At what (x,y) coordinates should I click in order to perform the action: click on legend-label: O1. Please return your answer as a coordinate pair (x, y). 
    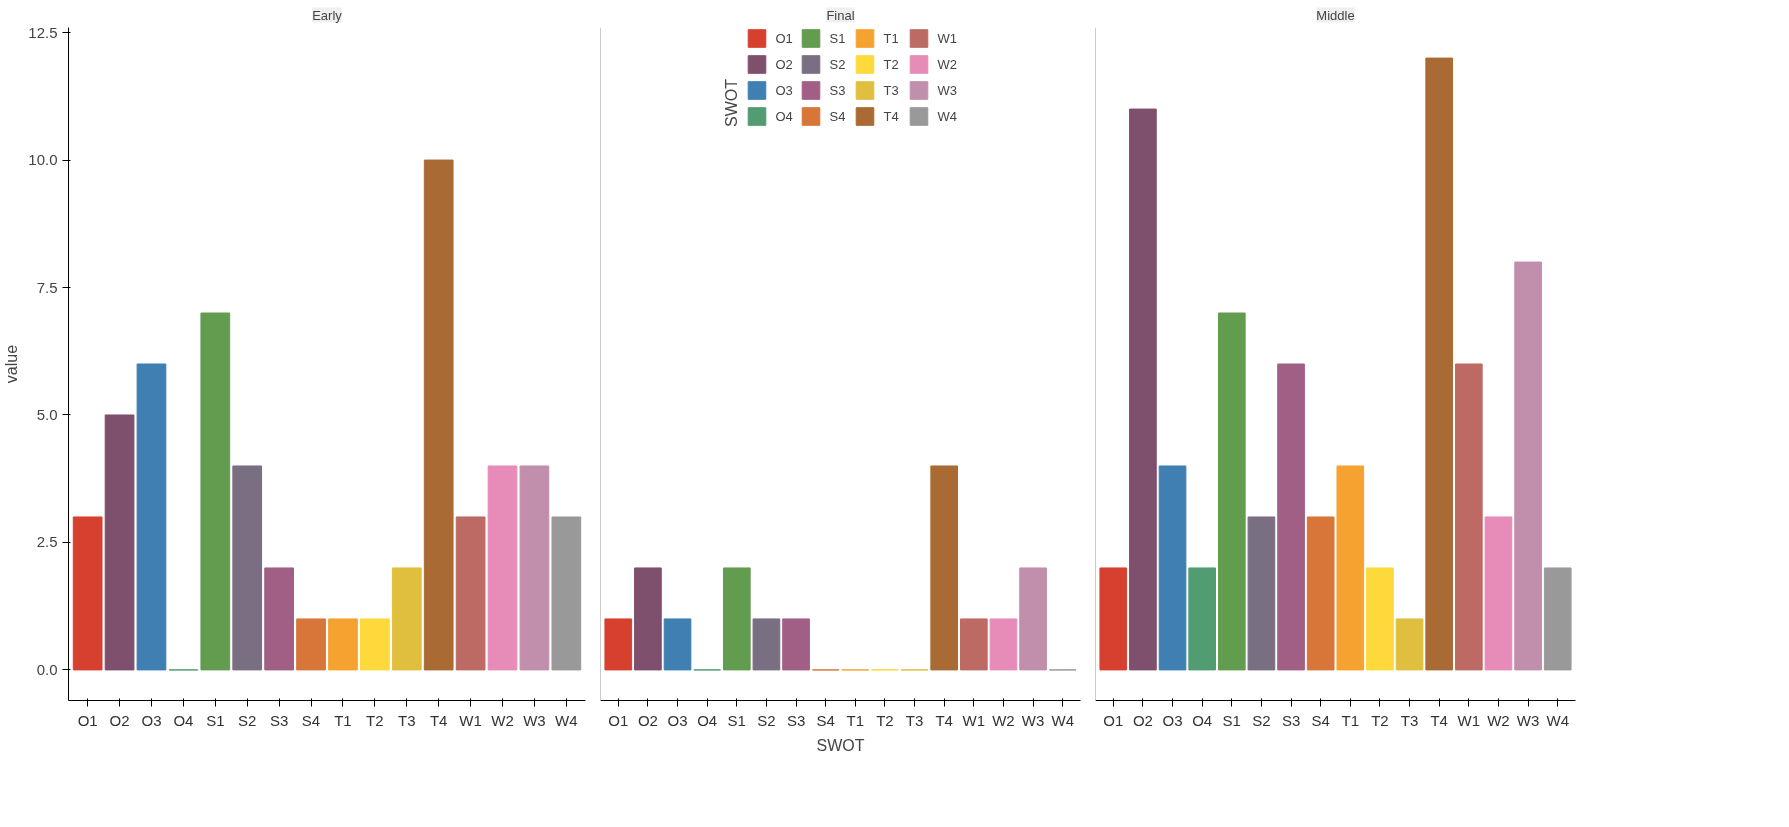
    Looking at the image, I should click on (784, 38).